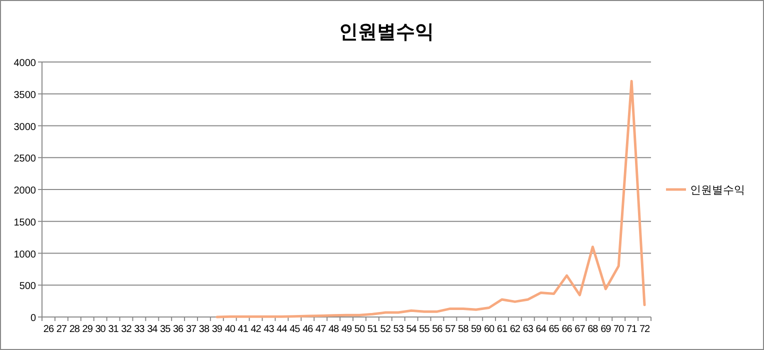 The width and height of the screenshot is (764, 350). What do you see at coordinates (386, 329) in the screenshot?
I see `x-tick-label: 52` at bounding box center [386, 329].